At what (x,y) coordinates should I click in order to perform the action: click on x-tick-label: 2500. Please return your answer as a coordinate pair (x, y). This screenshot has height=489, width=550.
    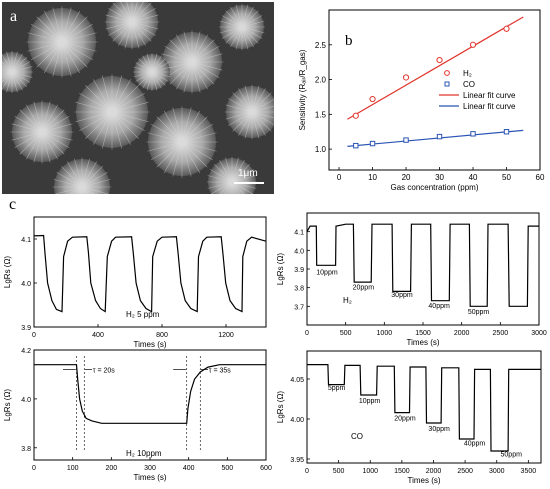
    Looking at the image, I should click on (465, 471).